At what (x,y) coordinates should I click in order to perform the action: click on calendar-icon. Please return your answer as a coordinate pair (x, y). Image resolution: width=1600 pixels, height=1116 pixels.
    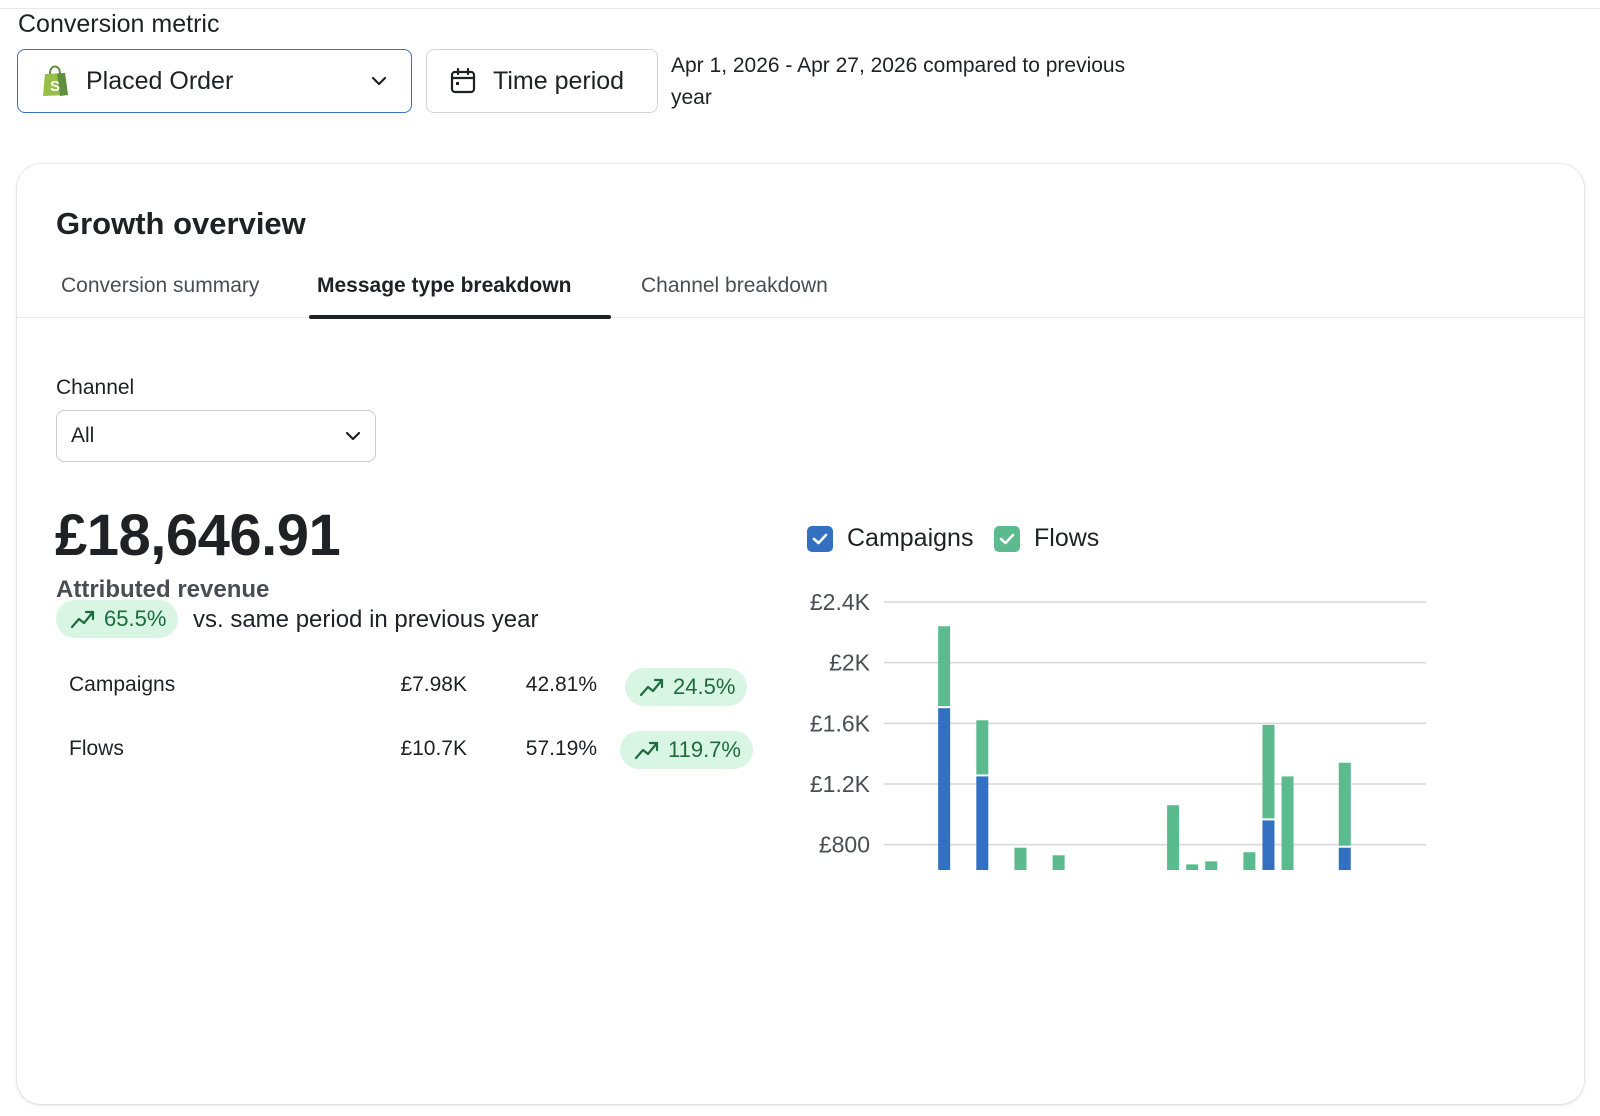
    Looking at the image, I should click on (463, 80).